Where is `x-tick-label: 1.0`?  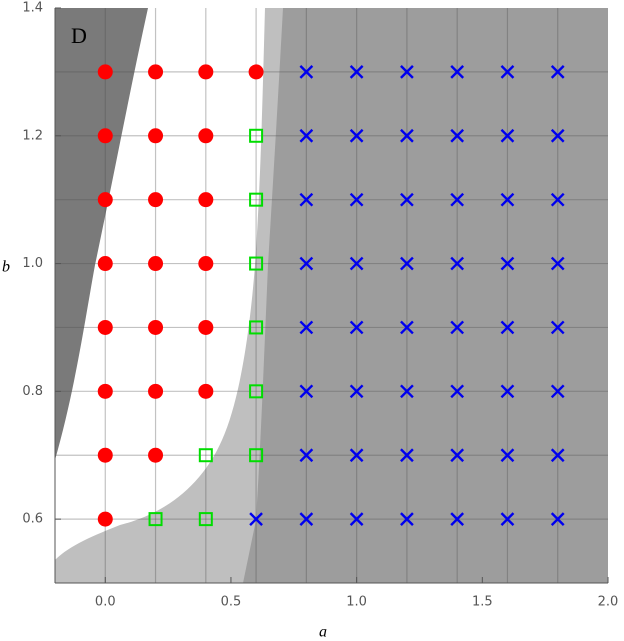
x-tick-label: 1.0 is located at coordinates (356, 602).